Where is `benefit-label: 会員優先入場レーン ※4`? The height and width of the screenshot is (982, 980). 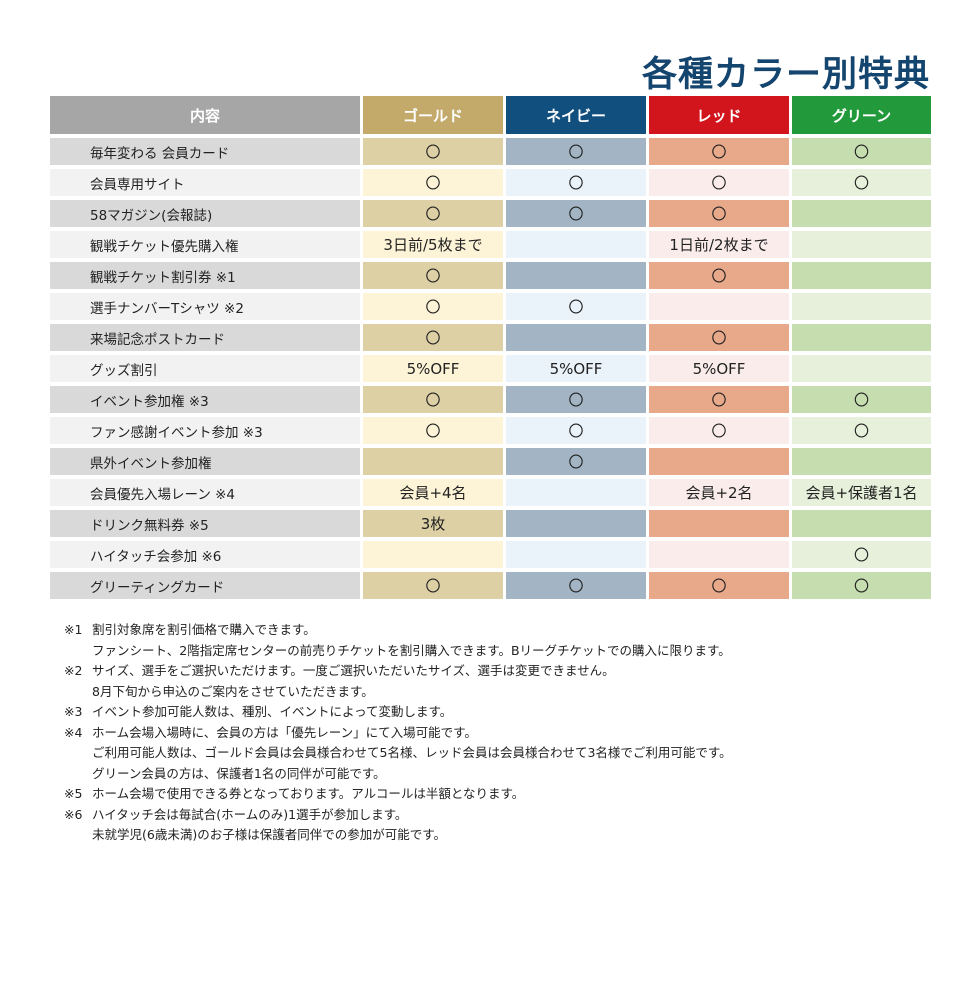
benefit-label: 会員優先入場レーン ※4 is located at coordinates (205, 492).